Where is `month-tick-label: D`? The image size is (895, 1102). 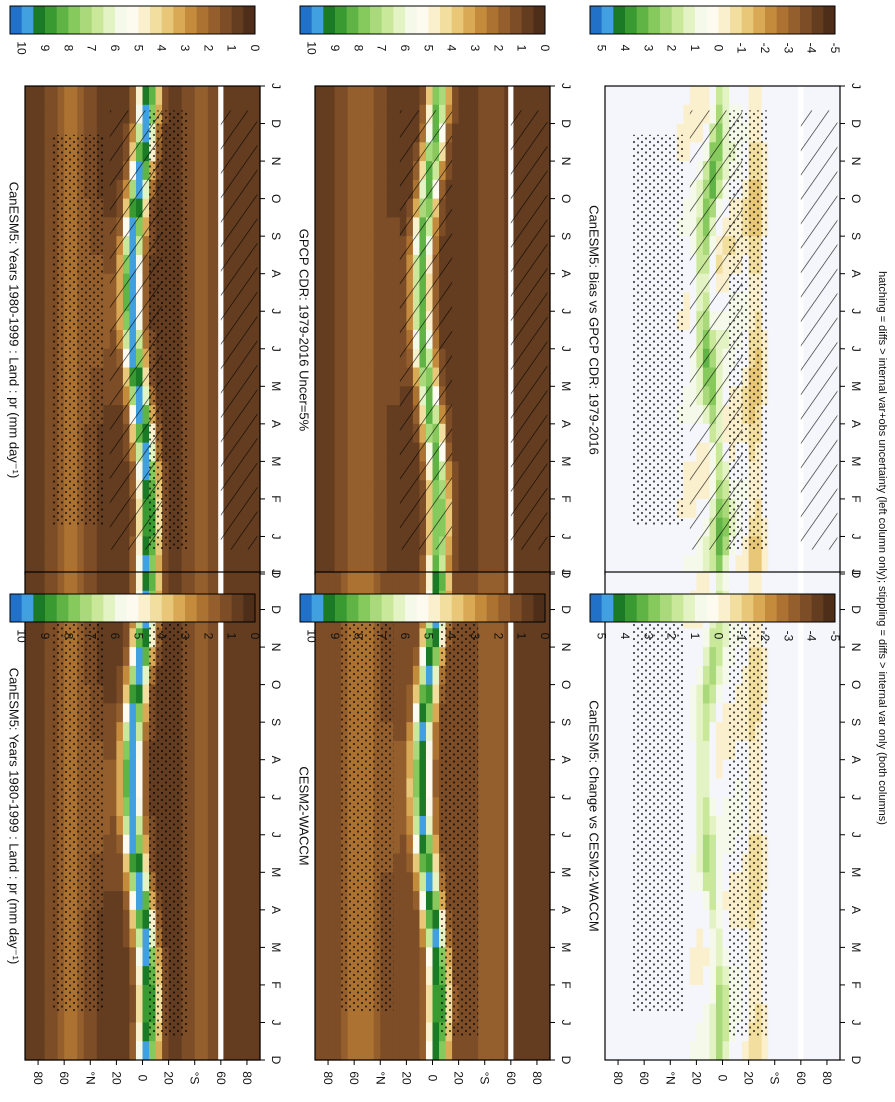 month-tick-label: D is located at coordinates (566, 574).